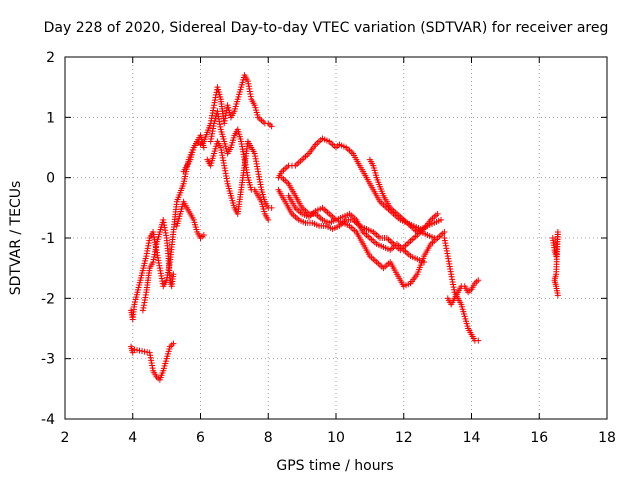 The height and width of the screenshot is (480, 640). Describe the element at coordinates (50, 118) in the screenshot. I see `y-tick-label: 1` at that location.